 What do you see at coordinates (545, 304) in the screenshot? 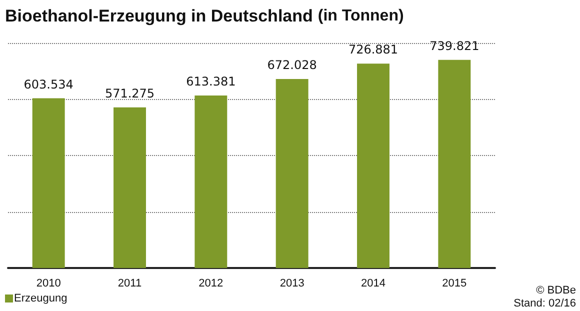
I see `text: Stand: 02/16` at bounding box center [545, 304].